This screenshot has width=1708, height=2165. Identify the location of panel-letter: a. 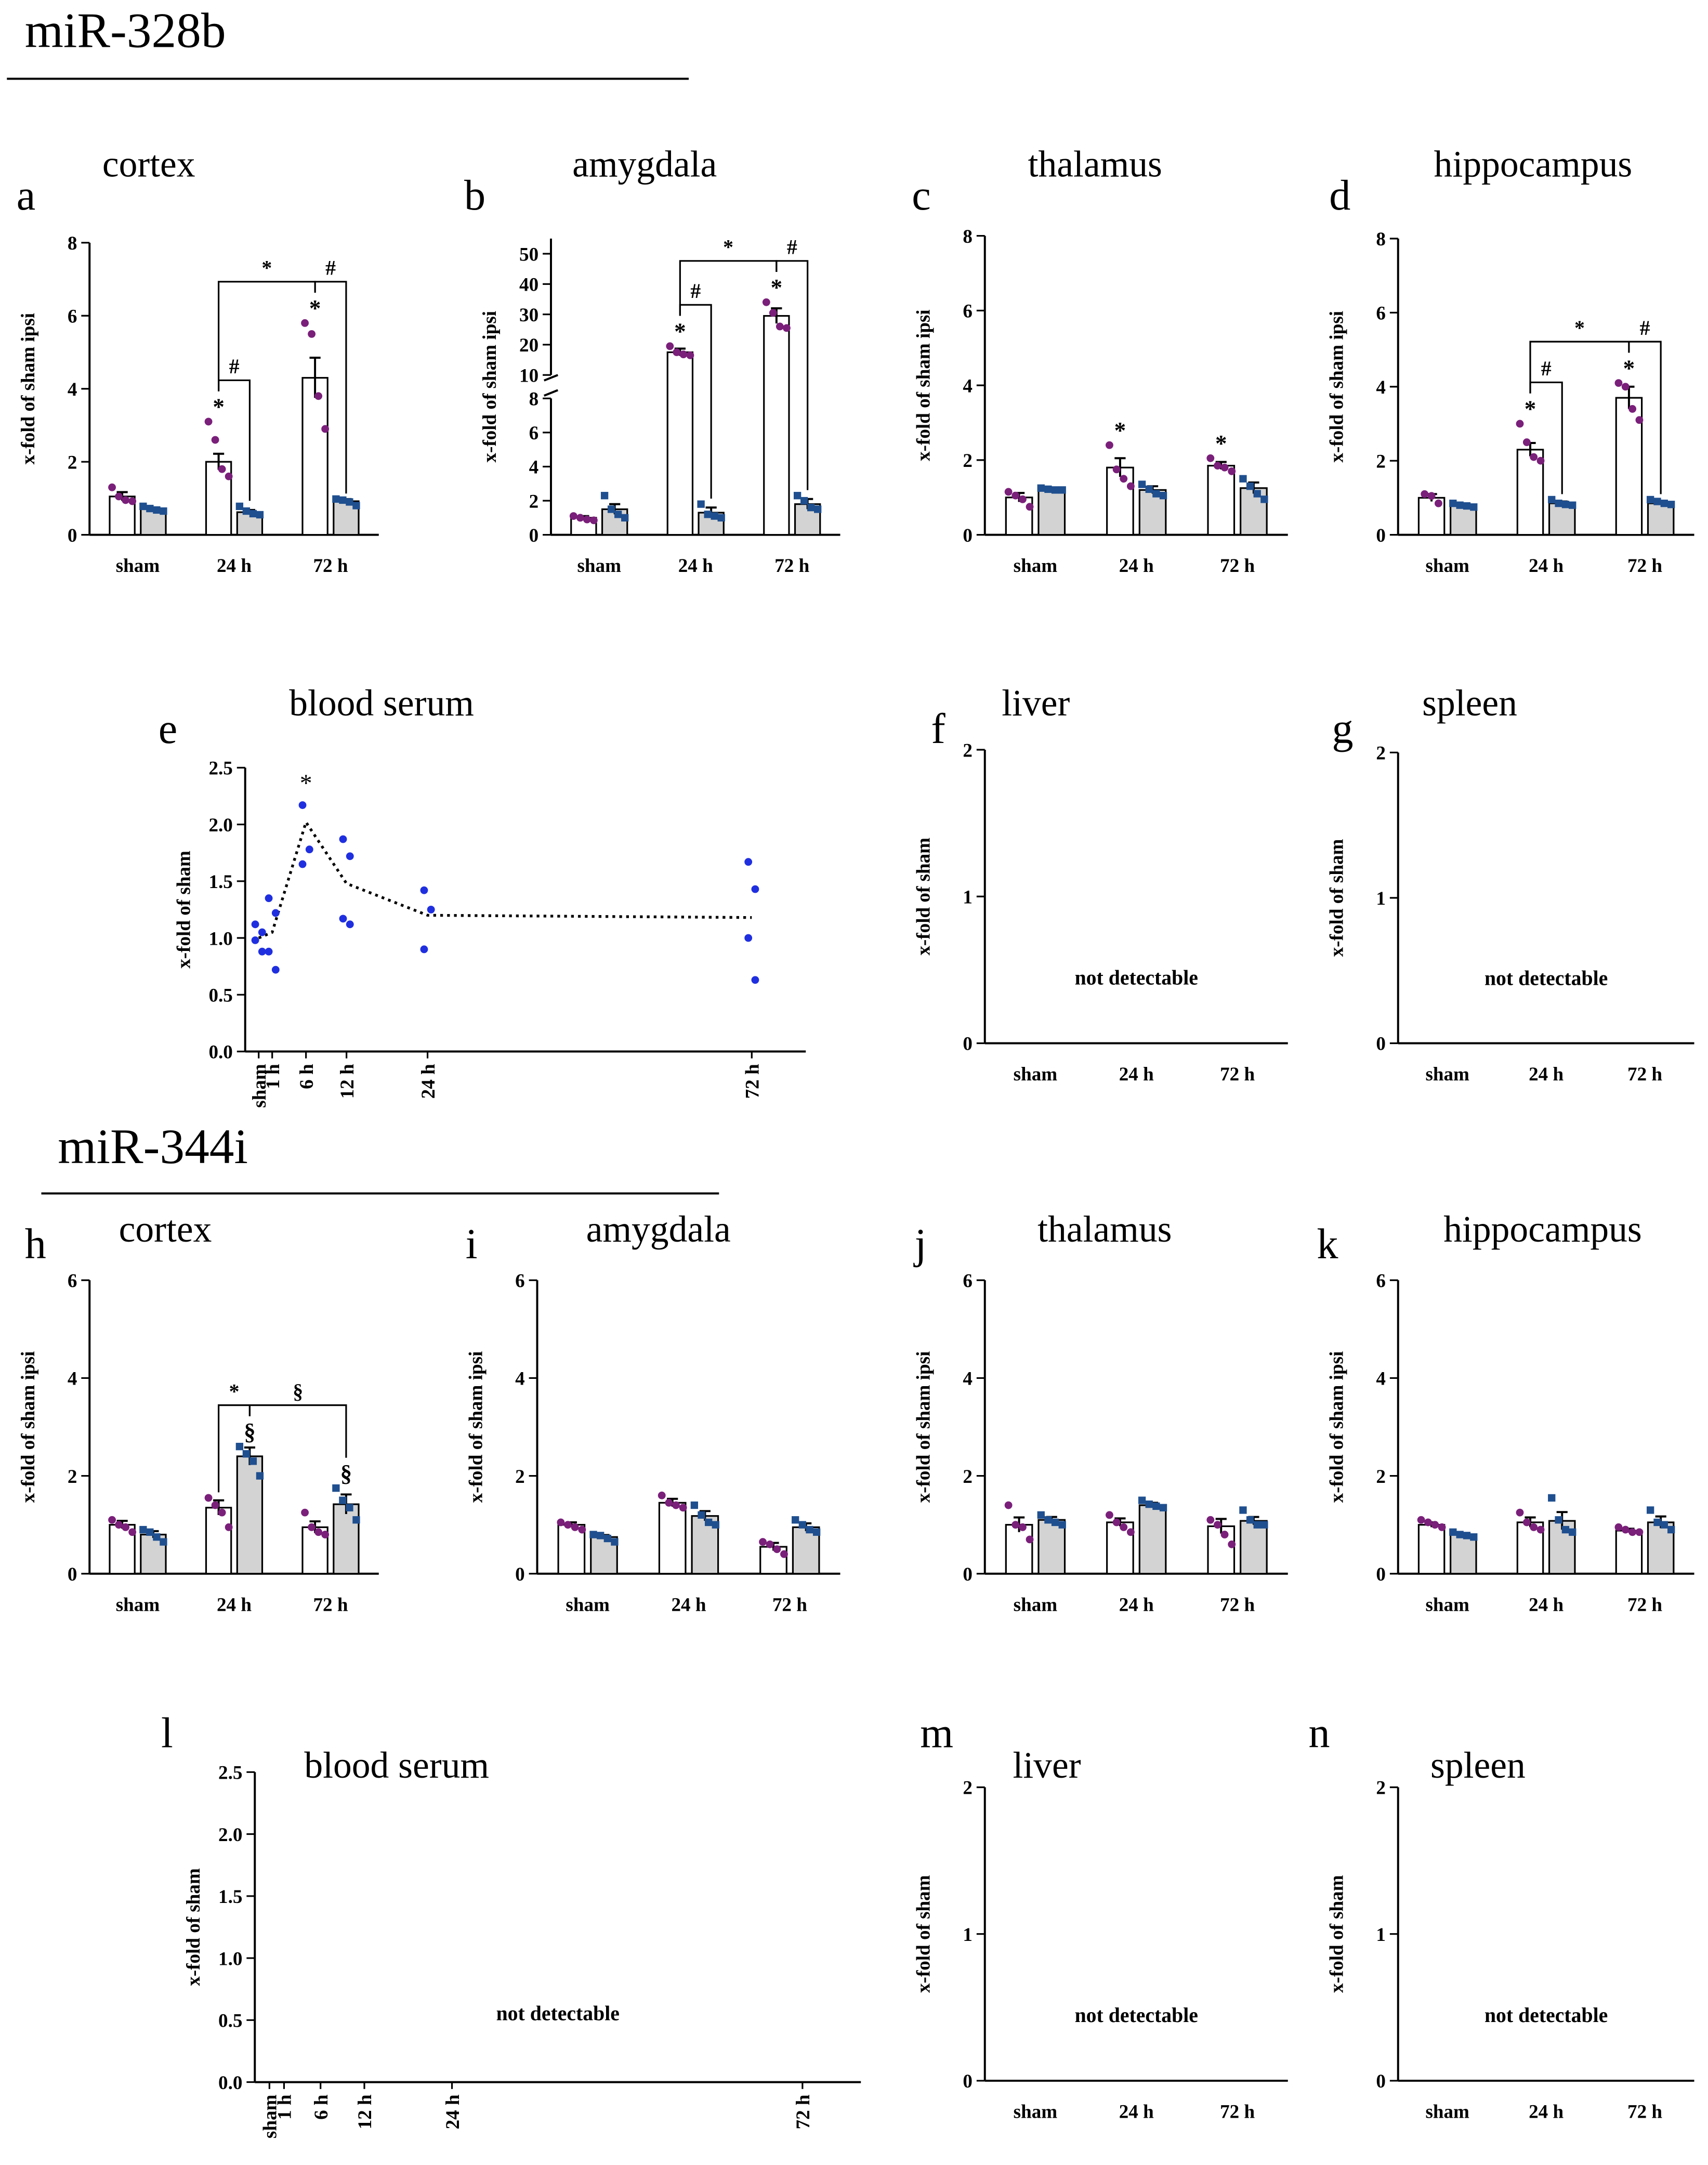
(26, 195).